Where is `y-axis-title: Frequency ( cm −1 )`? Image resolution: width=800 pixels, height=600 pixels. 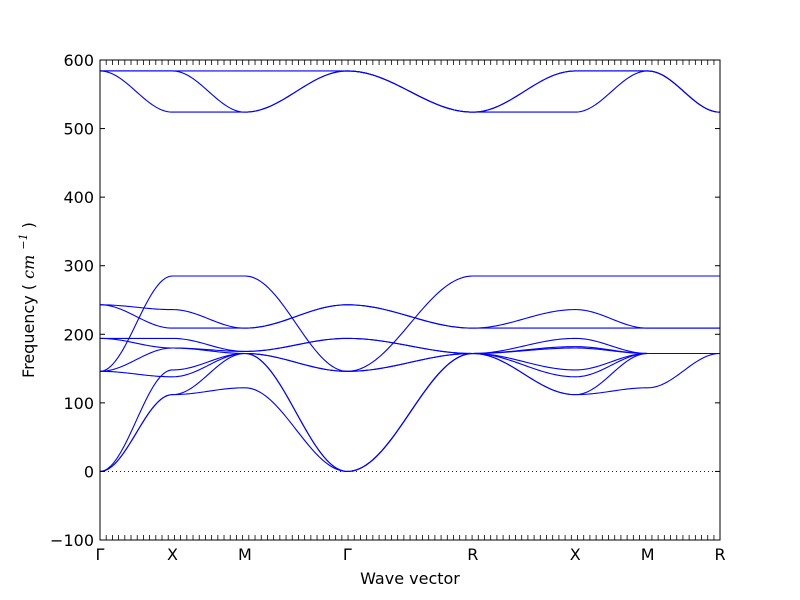
y-axis-title: Frequency ( cm −1 ) is located at coordinates (25, 300).